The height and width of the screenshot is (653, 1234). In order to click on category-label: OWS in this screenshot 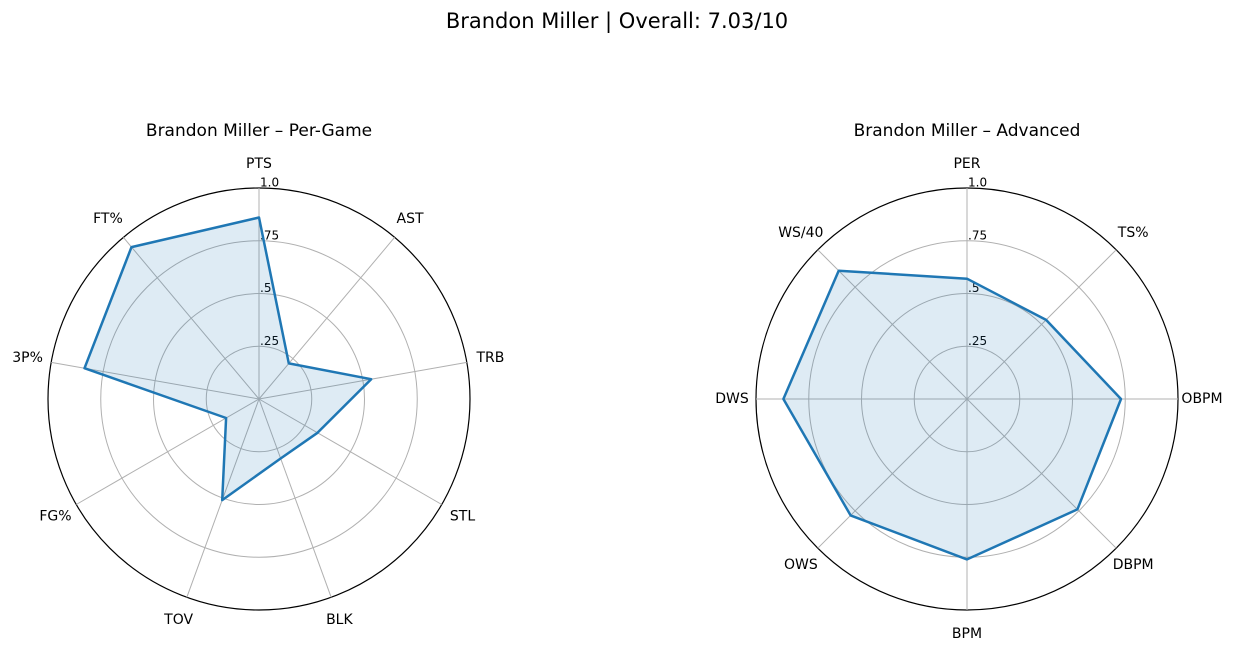, I will do `click(801, 565)`.